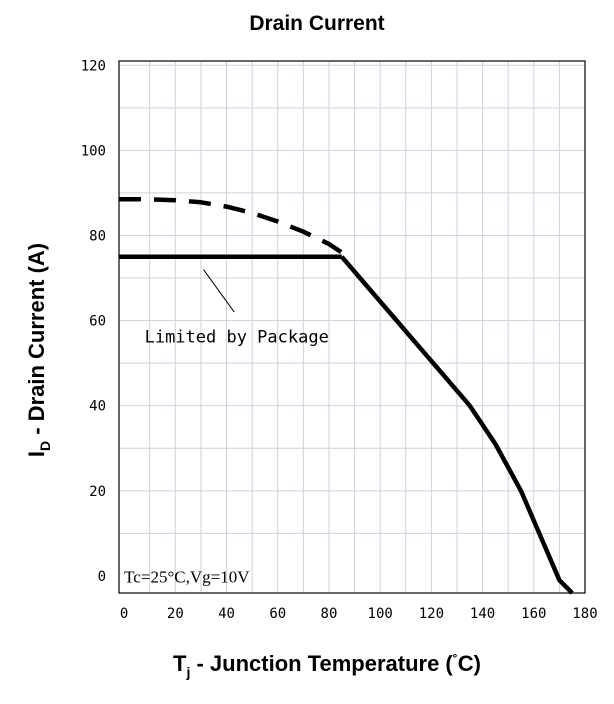 This screenshot has width=614, height=704. Describe the element at coordinates (175, 614) in the screenshot. I see `x-tick-label: 20` at that location.